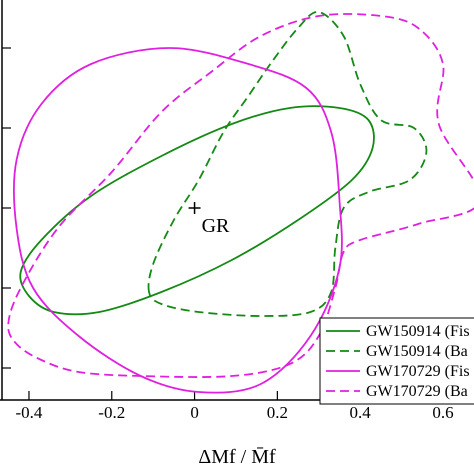 Image resolution: width=474 pixels, height=474 pixels. Describe the element at coordinates (111, 412) in the screenshot. I see `x-tick-label: -0.2` at that location.